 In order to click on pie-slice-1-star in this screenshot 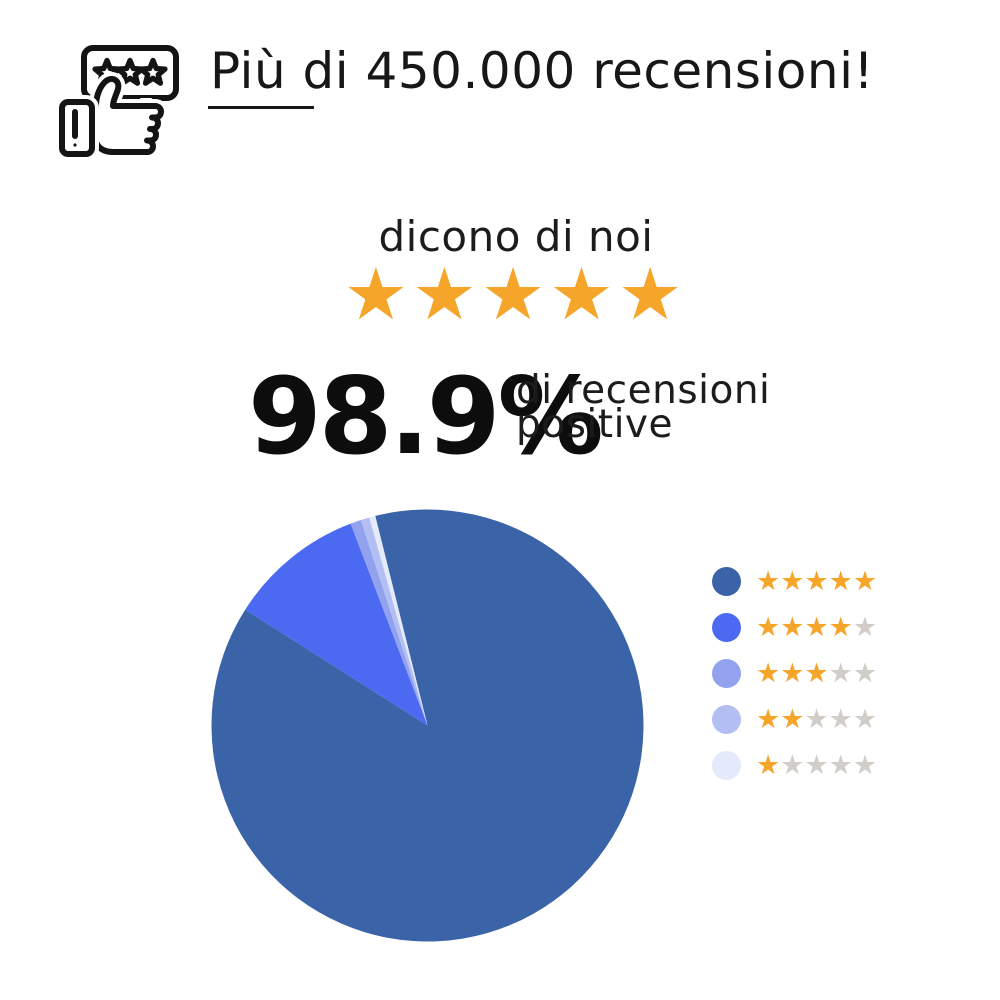, I will do `click(398, 620)`.